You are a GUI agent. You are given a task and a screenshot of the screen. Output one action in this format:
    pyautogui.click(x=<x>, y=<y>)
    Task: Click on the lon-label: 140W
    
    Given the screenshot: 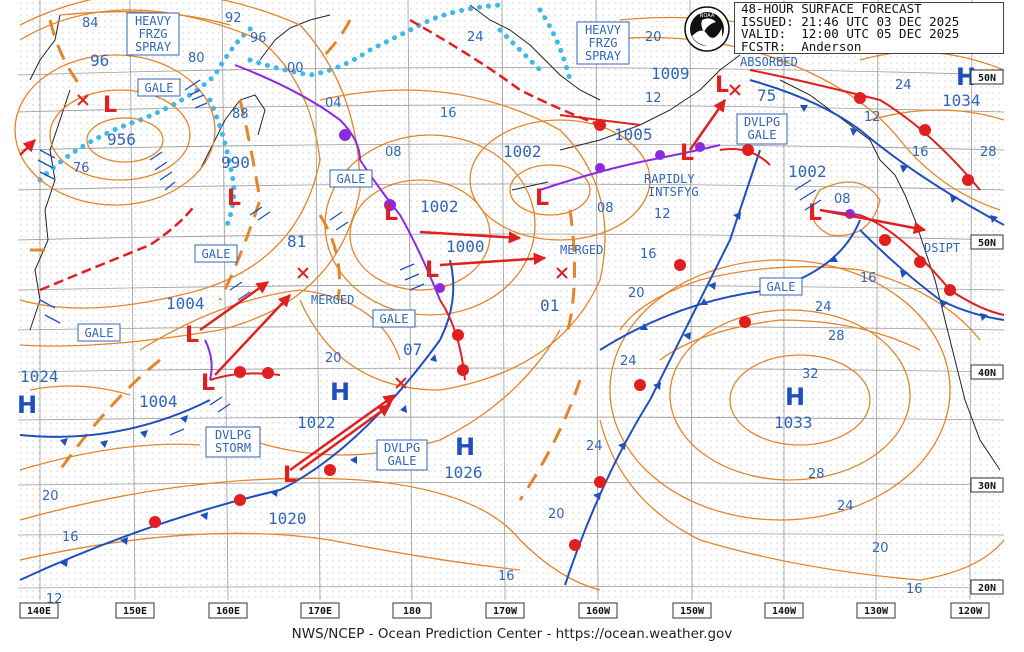 What is the action you would take?
    pyautogui.click(x=784, y=610)
    